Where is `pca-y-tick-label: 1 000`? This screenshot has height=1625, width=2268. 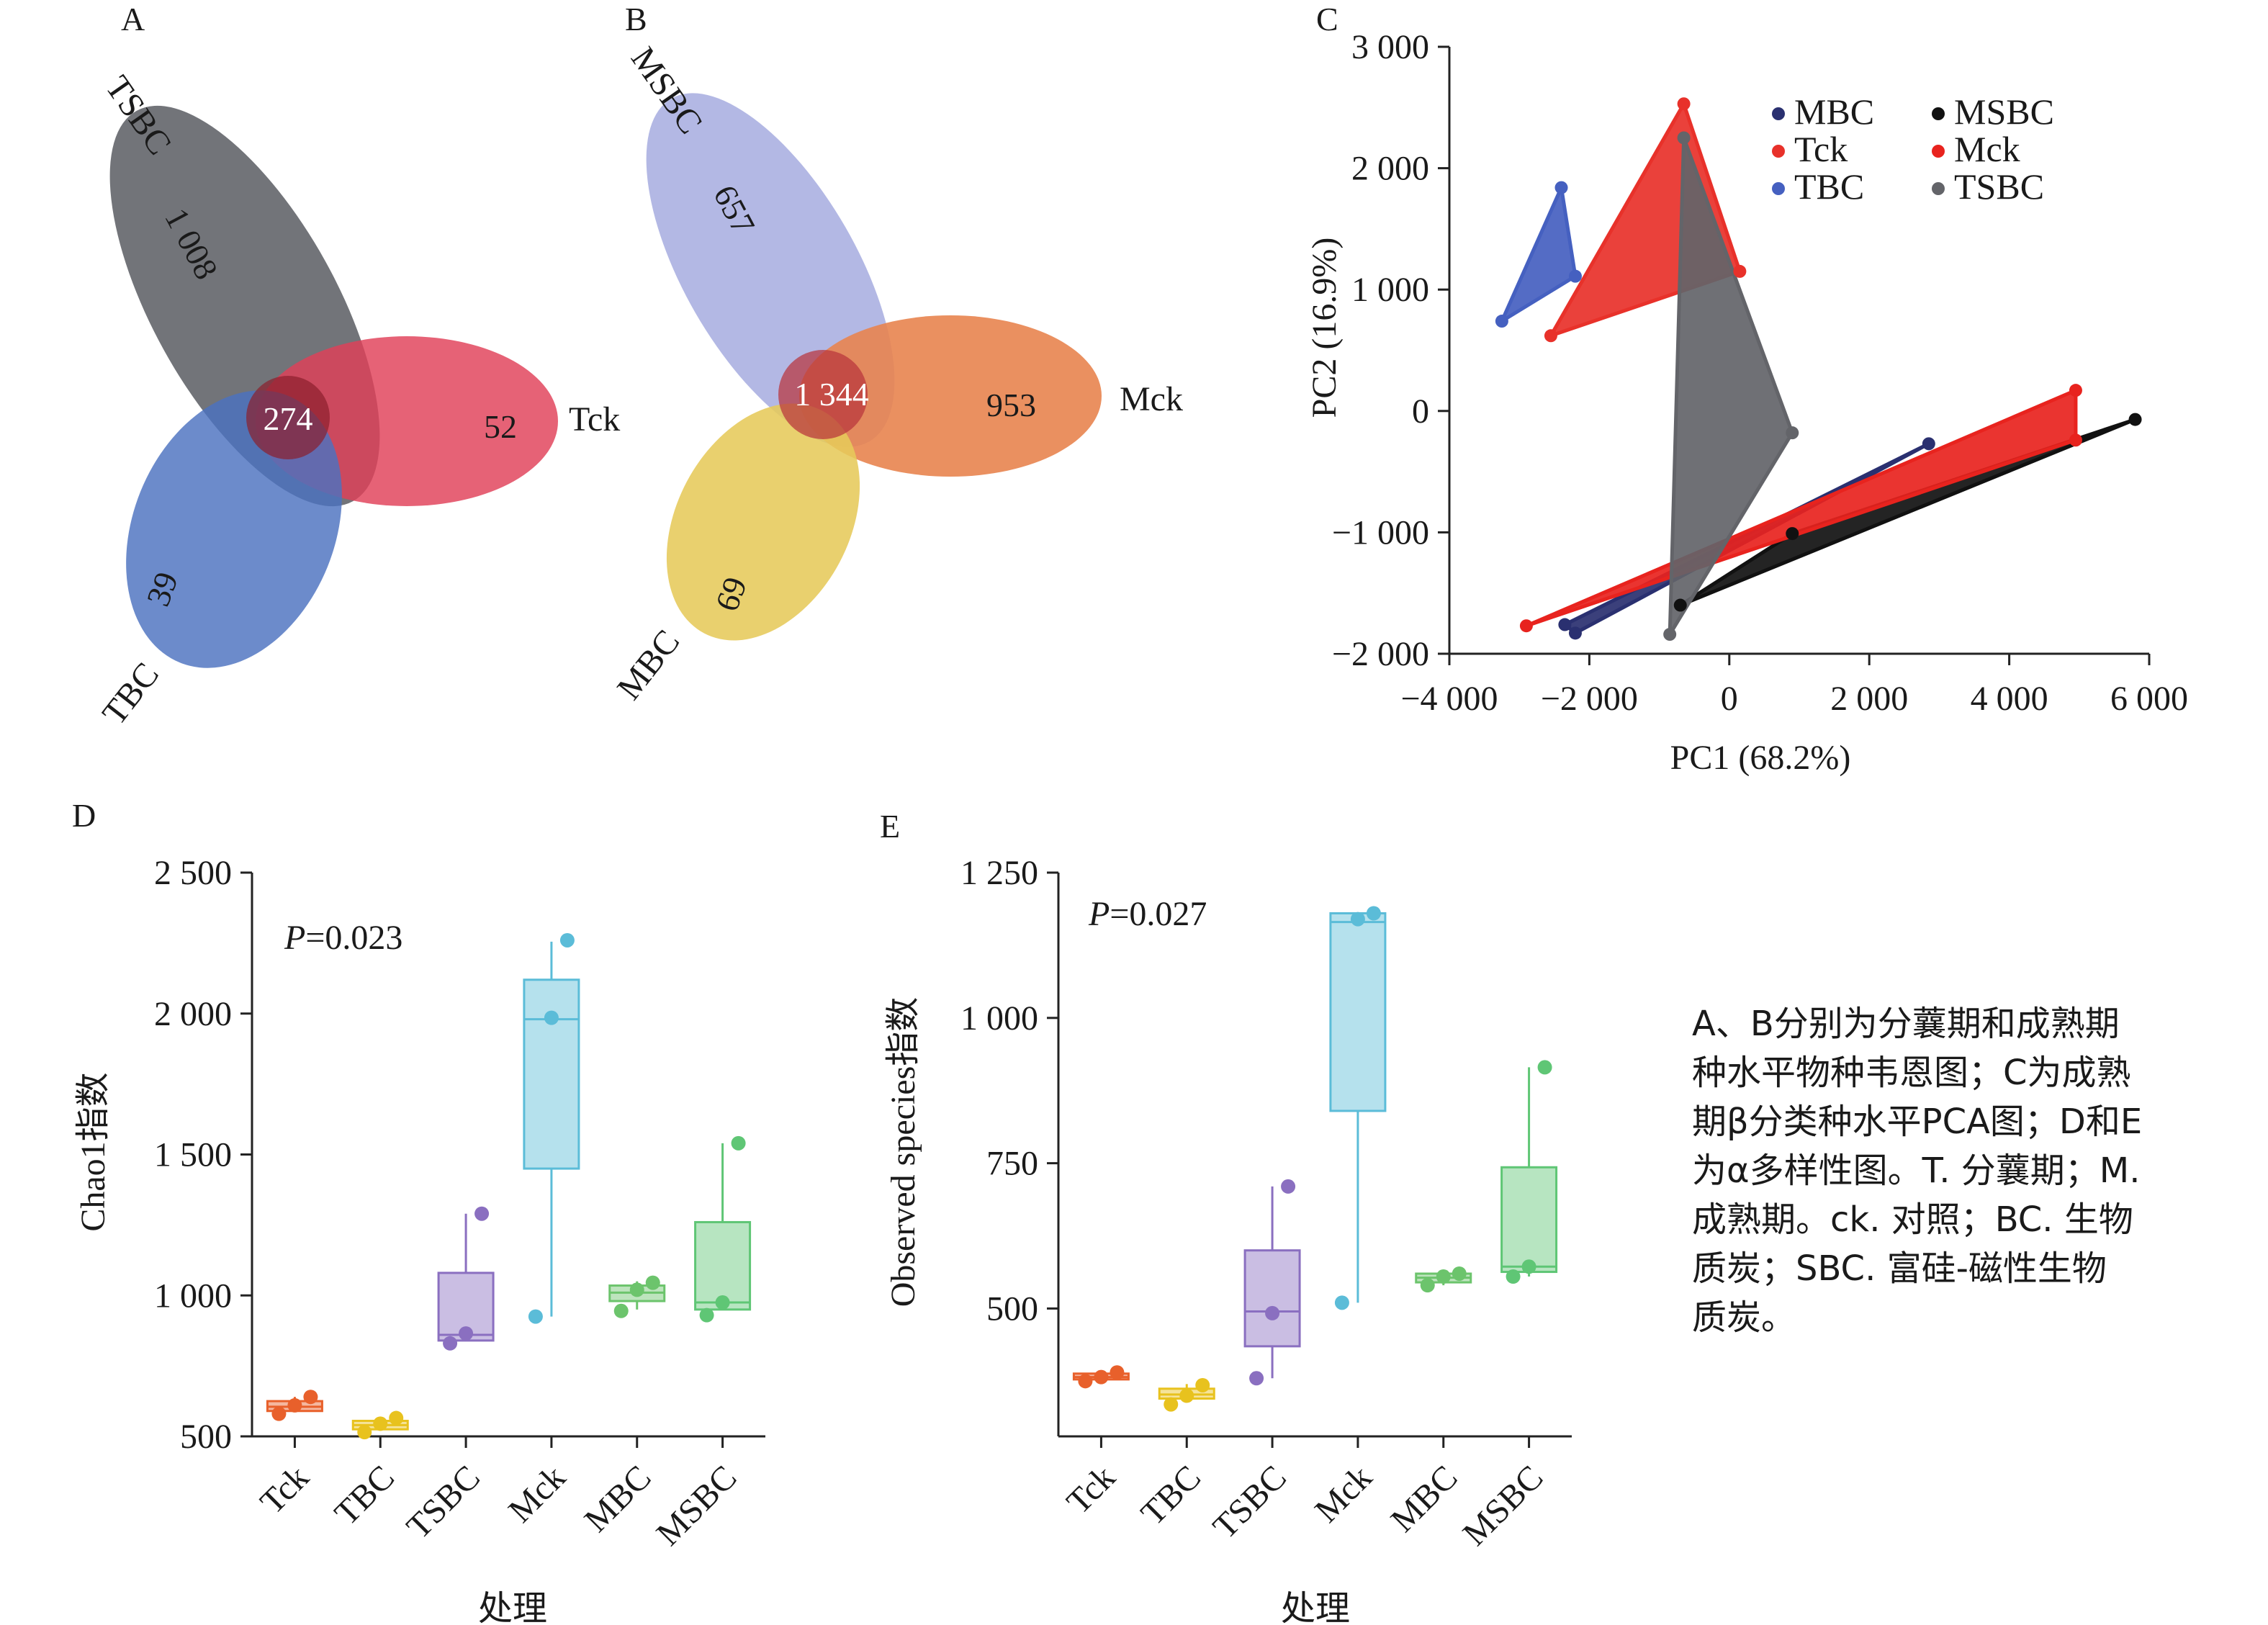 pca-y-tick-label: 1 000 is located at coordinates (1390, 290).